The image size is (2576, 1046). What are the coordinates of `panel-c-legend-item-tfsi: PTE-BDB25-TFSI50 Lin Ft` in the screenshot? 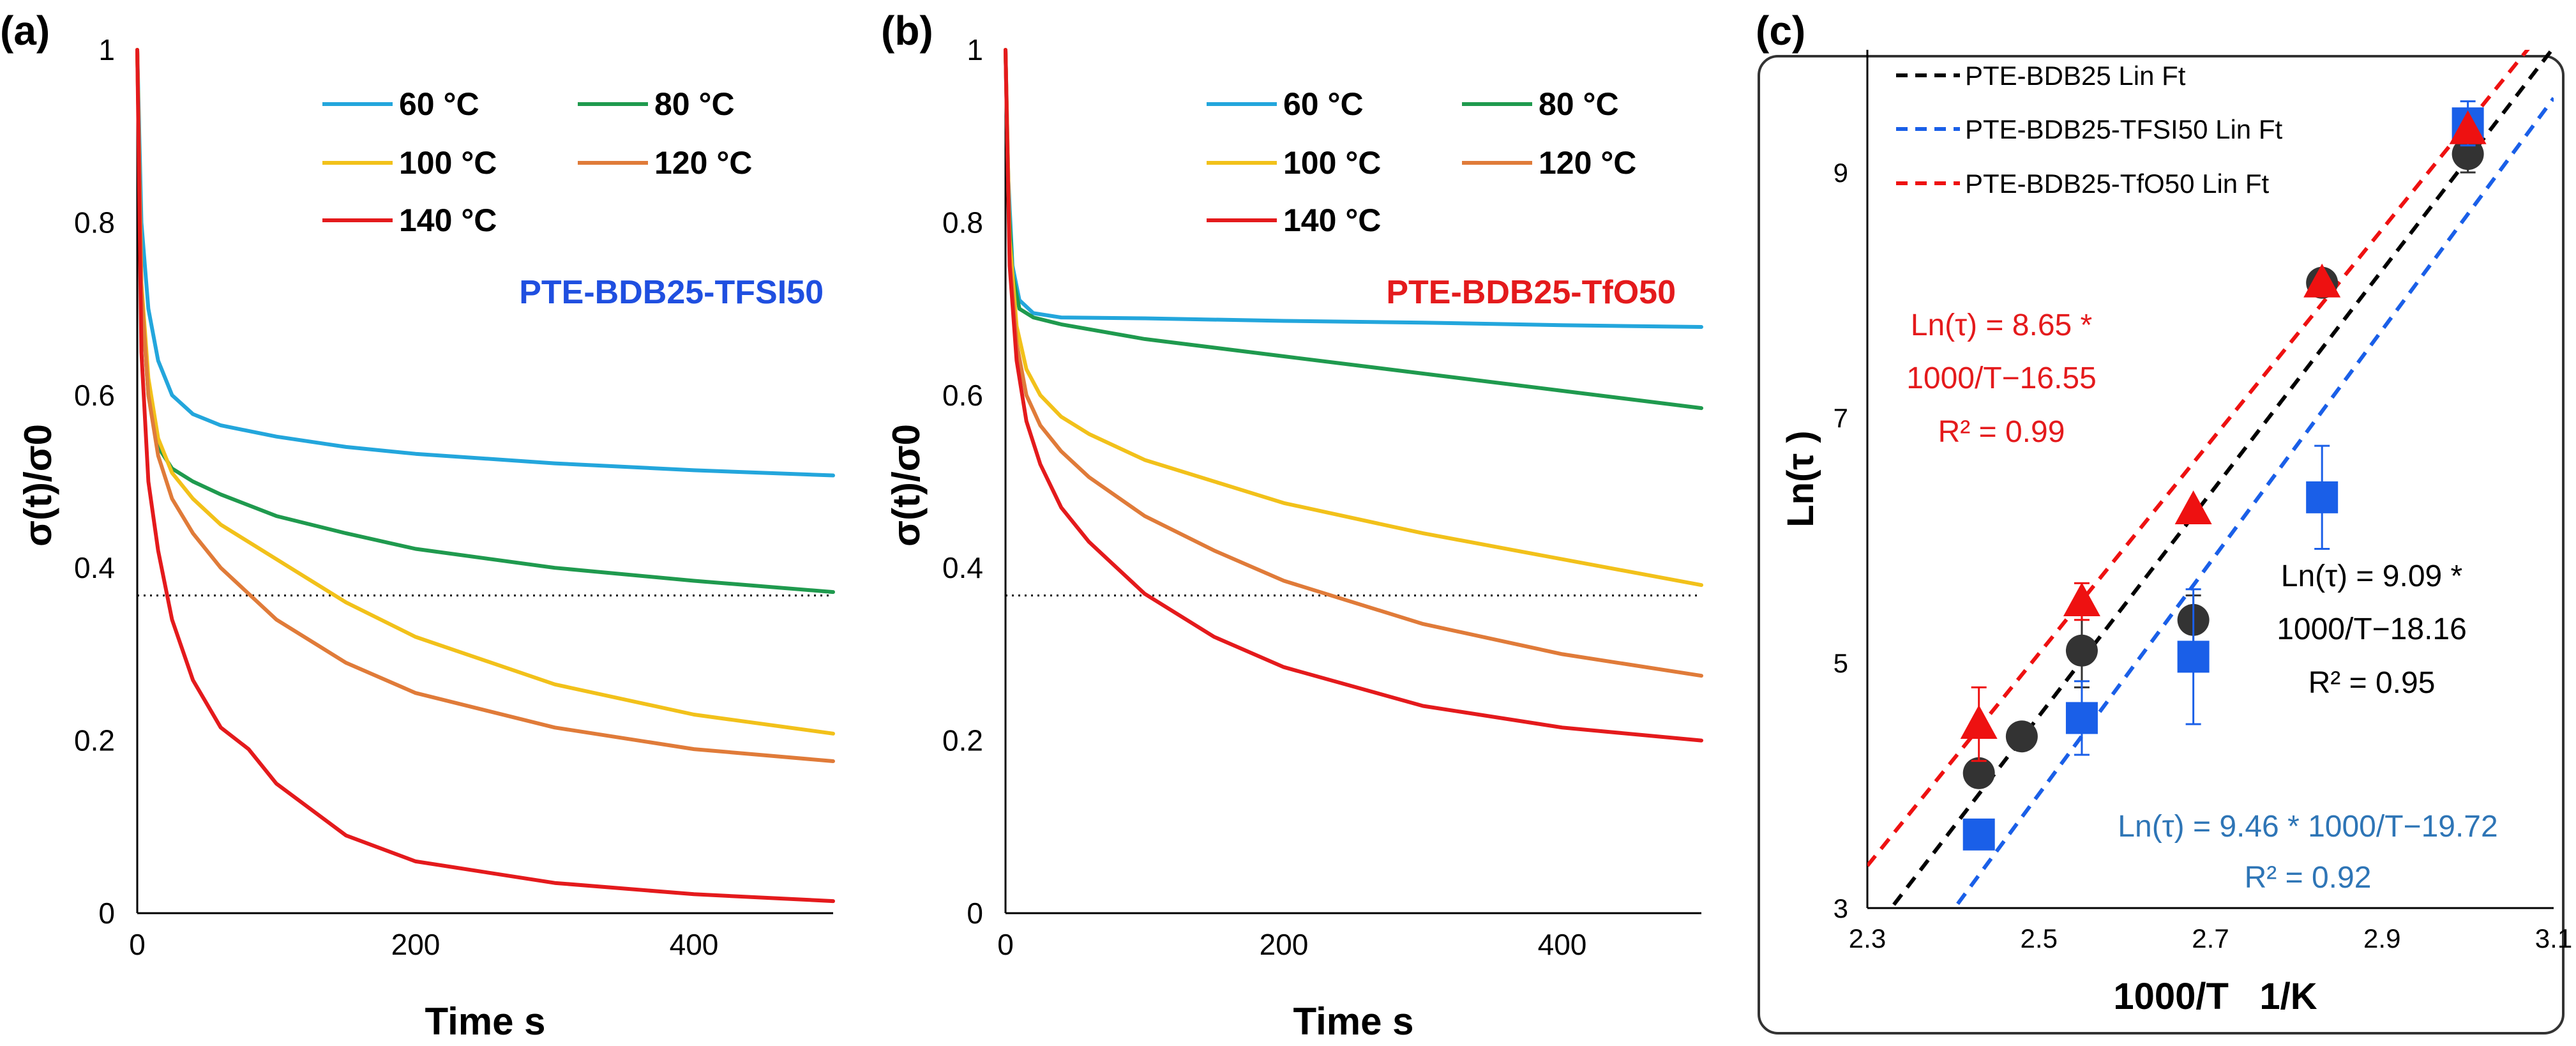 It's located at (2089, 129).